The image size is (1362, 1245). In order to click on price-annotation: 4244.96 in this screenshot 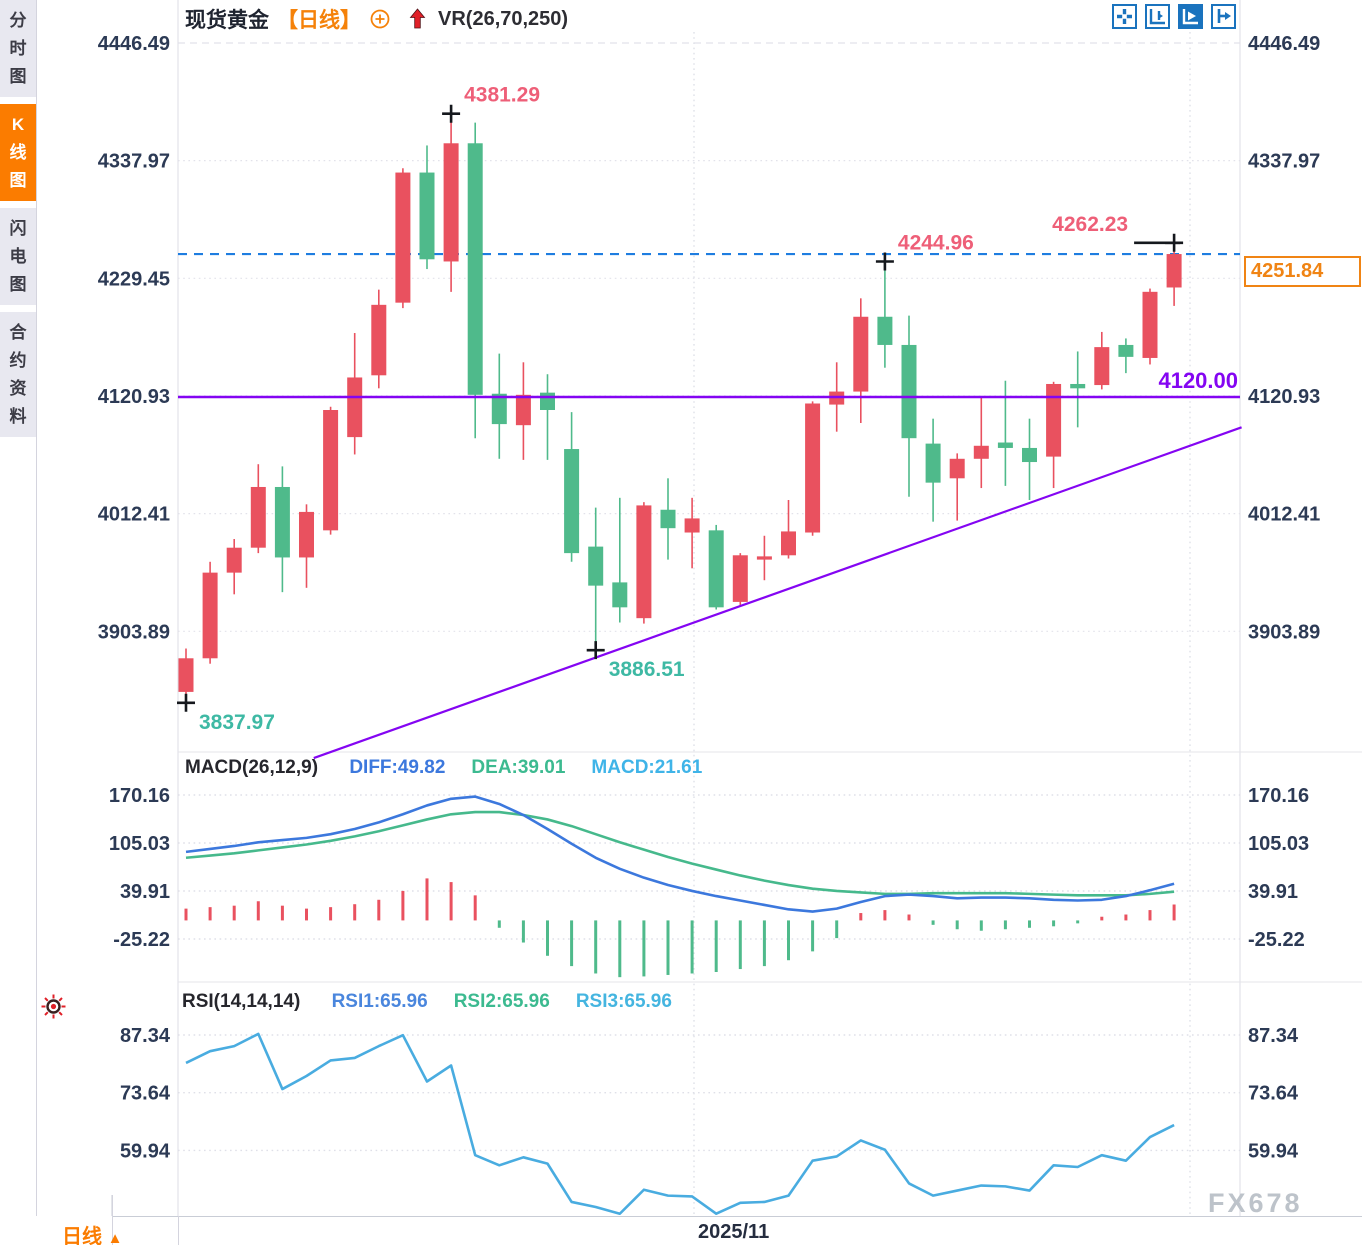, I will do `click(936, 243)`.